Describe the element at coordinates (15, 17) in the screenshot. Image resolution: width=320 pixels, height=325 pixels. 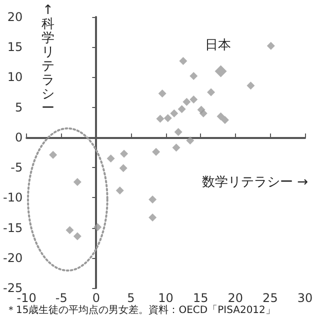
I see `y-tick-label: 20` at that location.